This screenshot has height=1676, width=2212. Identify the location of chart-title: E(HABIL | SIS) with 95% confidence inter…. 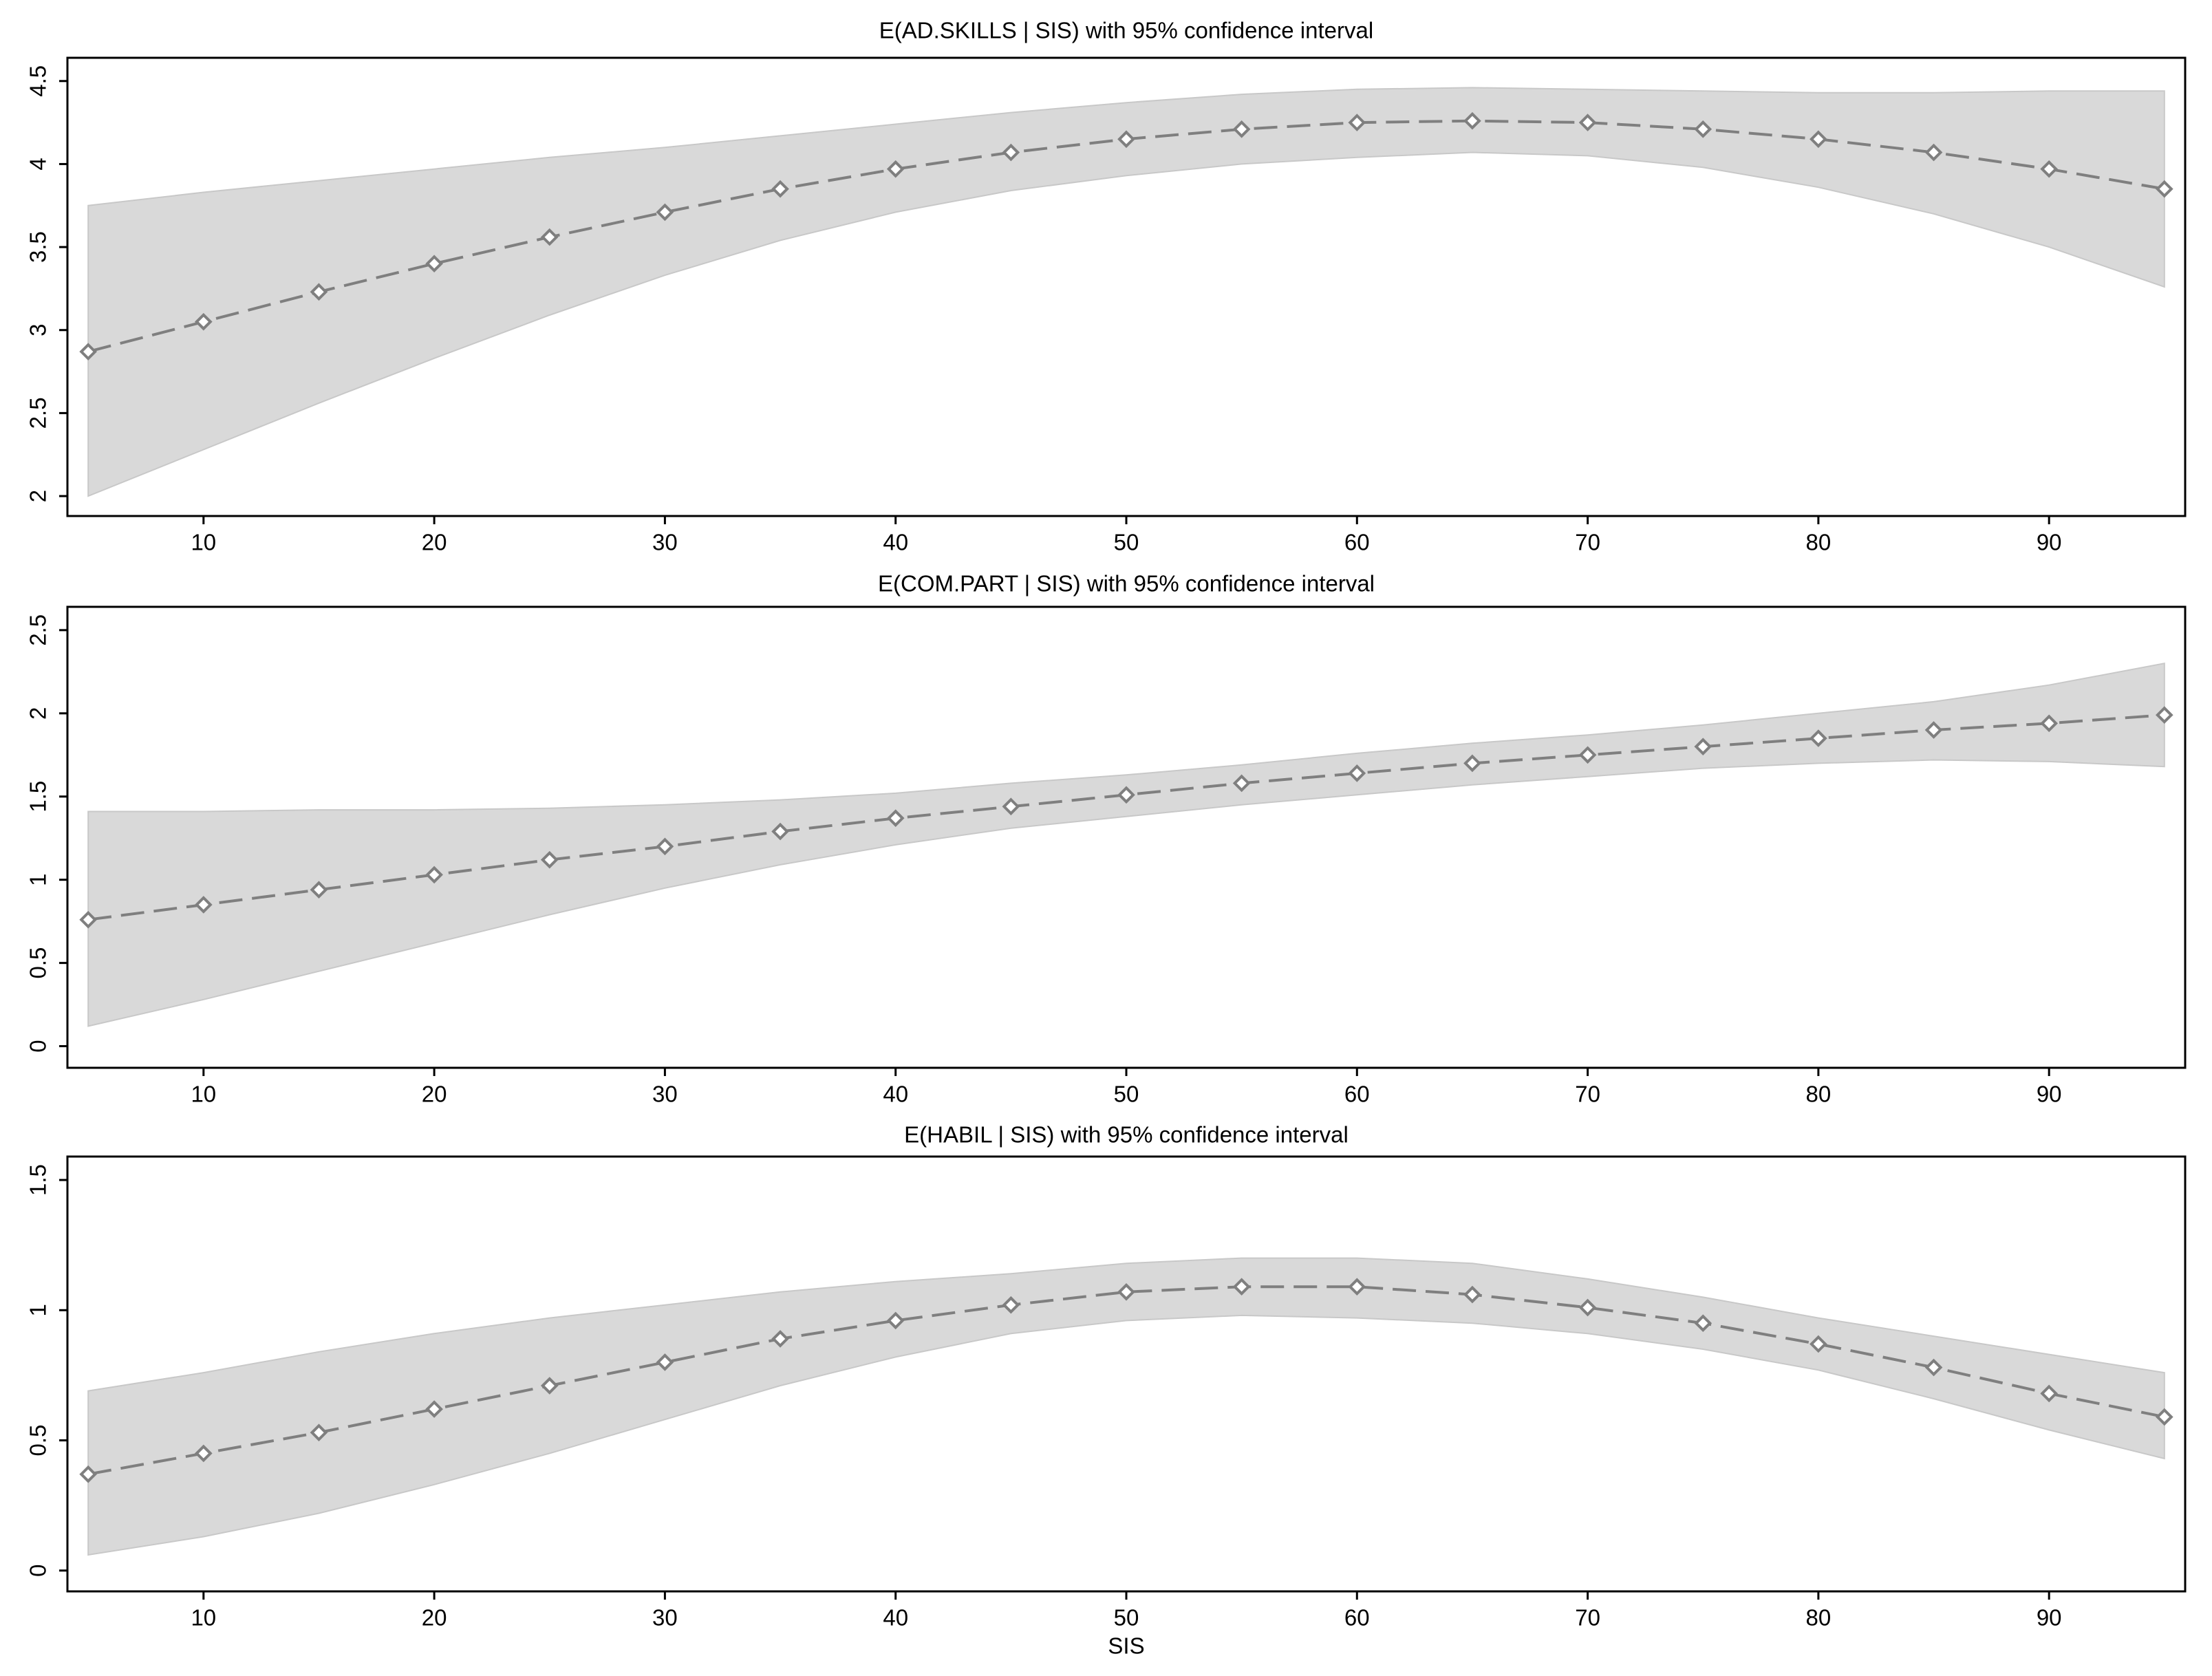
(1126, 1135).